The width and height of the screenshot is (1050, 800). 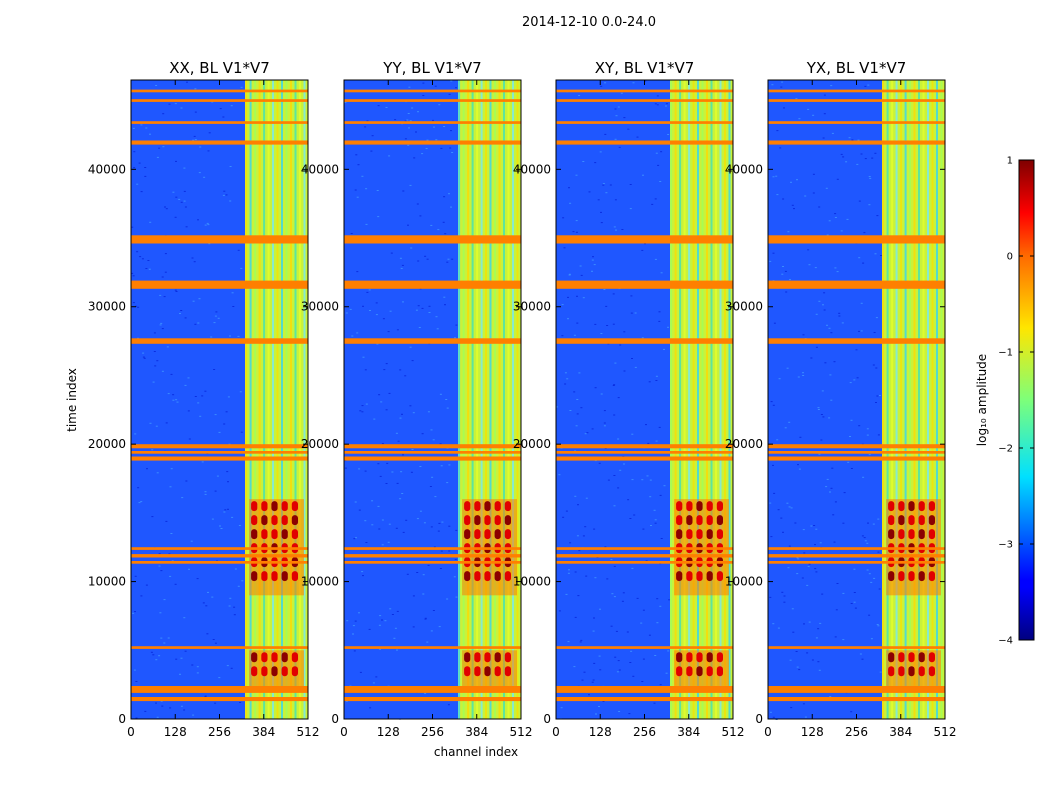 What do you see at coordinates (645, 68) in the screenshot?
I see `panel-title: XY, BL V1*V7` at bounding box center [645, 68].